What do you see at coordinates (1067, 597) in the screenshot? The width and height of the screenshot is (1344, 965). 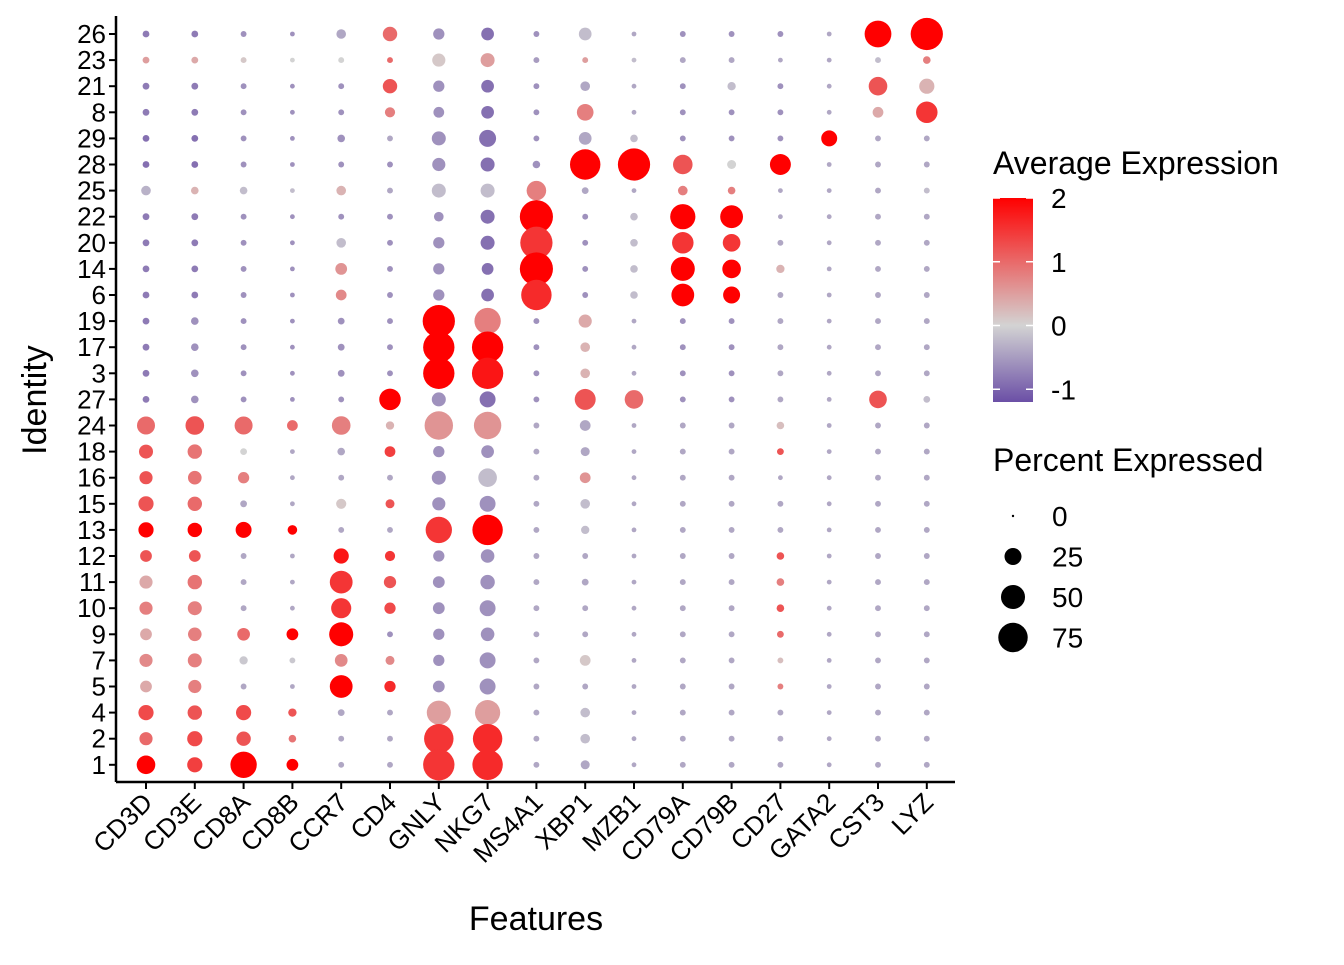 I see `legend-size-label: 50` at bounding box center [1067, 597].